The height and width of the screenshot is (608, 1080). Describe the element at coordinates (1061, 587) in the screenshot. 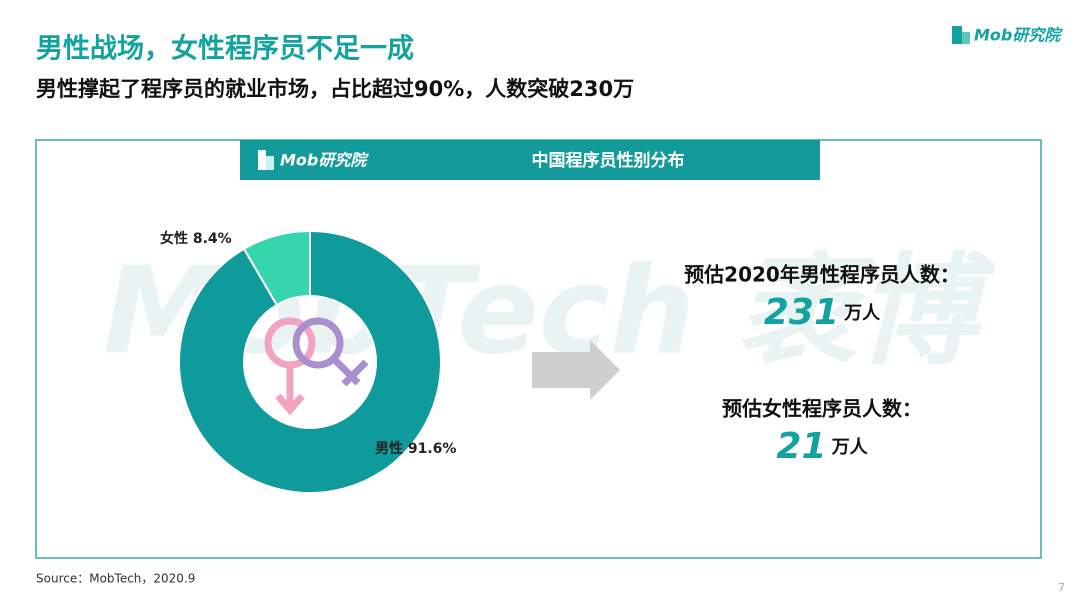

I see `page-number: 7` at that location.